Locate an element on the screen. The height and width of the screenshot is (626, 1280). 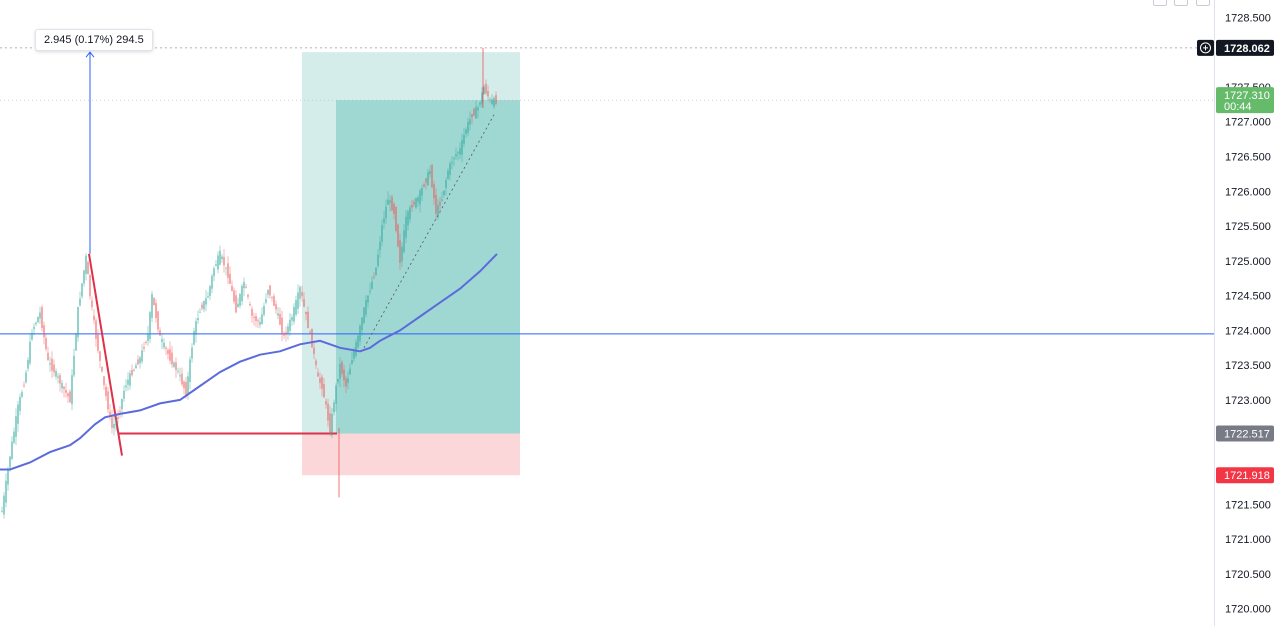
measure-arrow-head is located at coordinates (90, 54).